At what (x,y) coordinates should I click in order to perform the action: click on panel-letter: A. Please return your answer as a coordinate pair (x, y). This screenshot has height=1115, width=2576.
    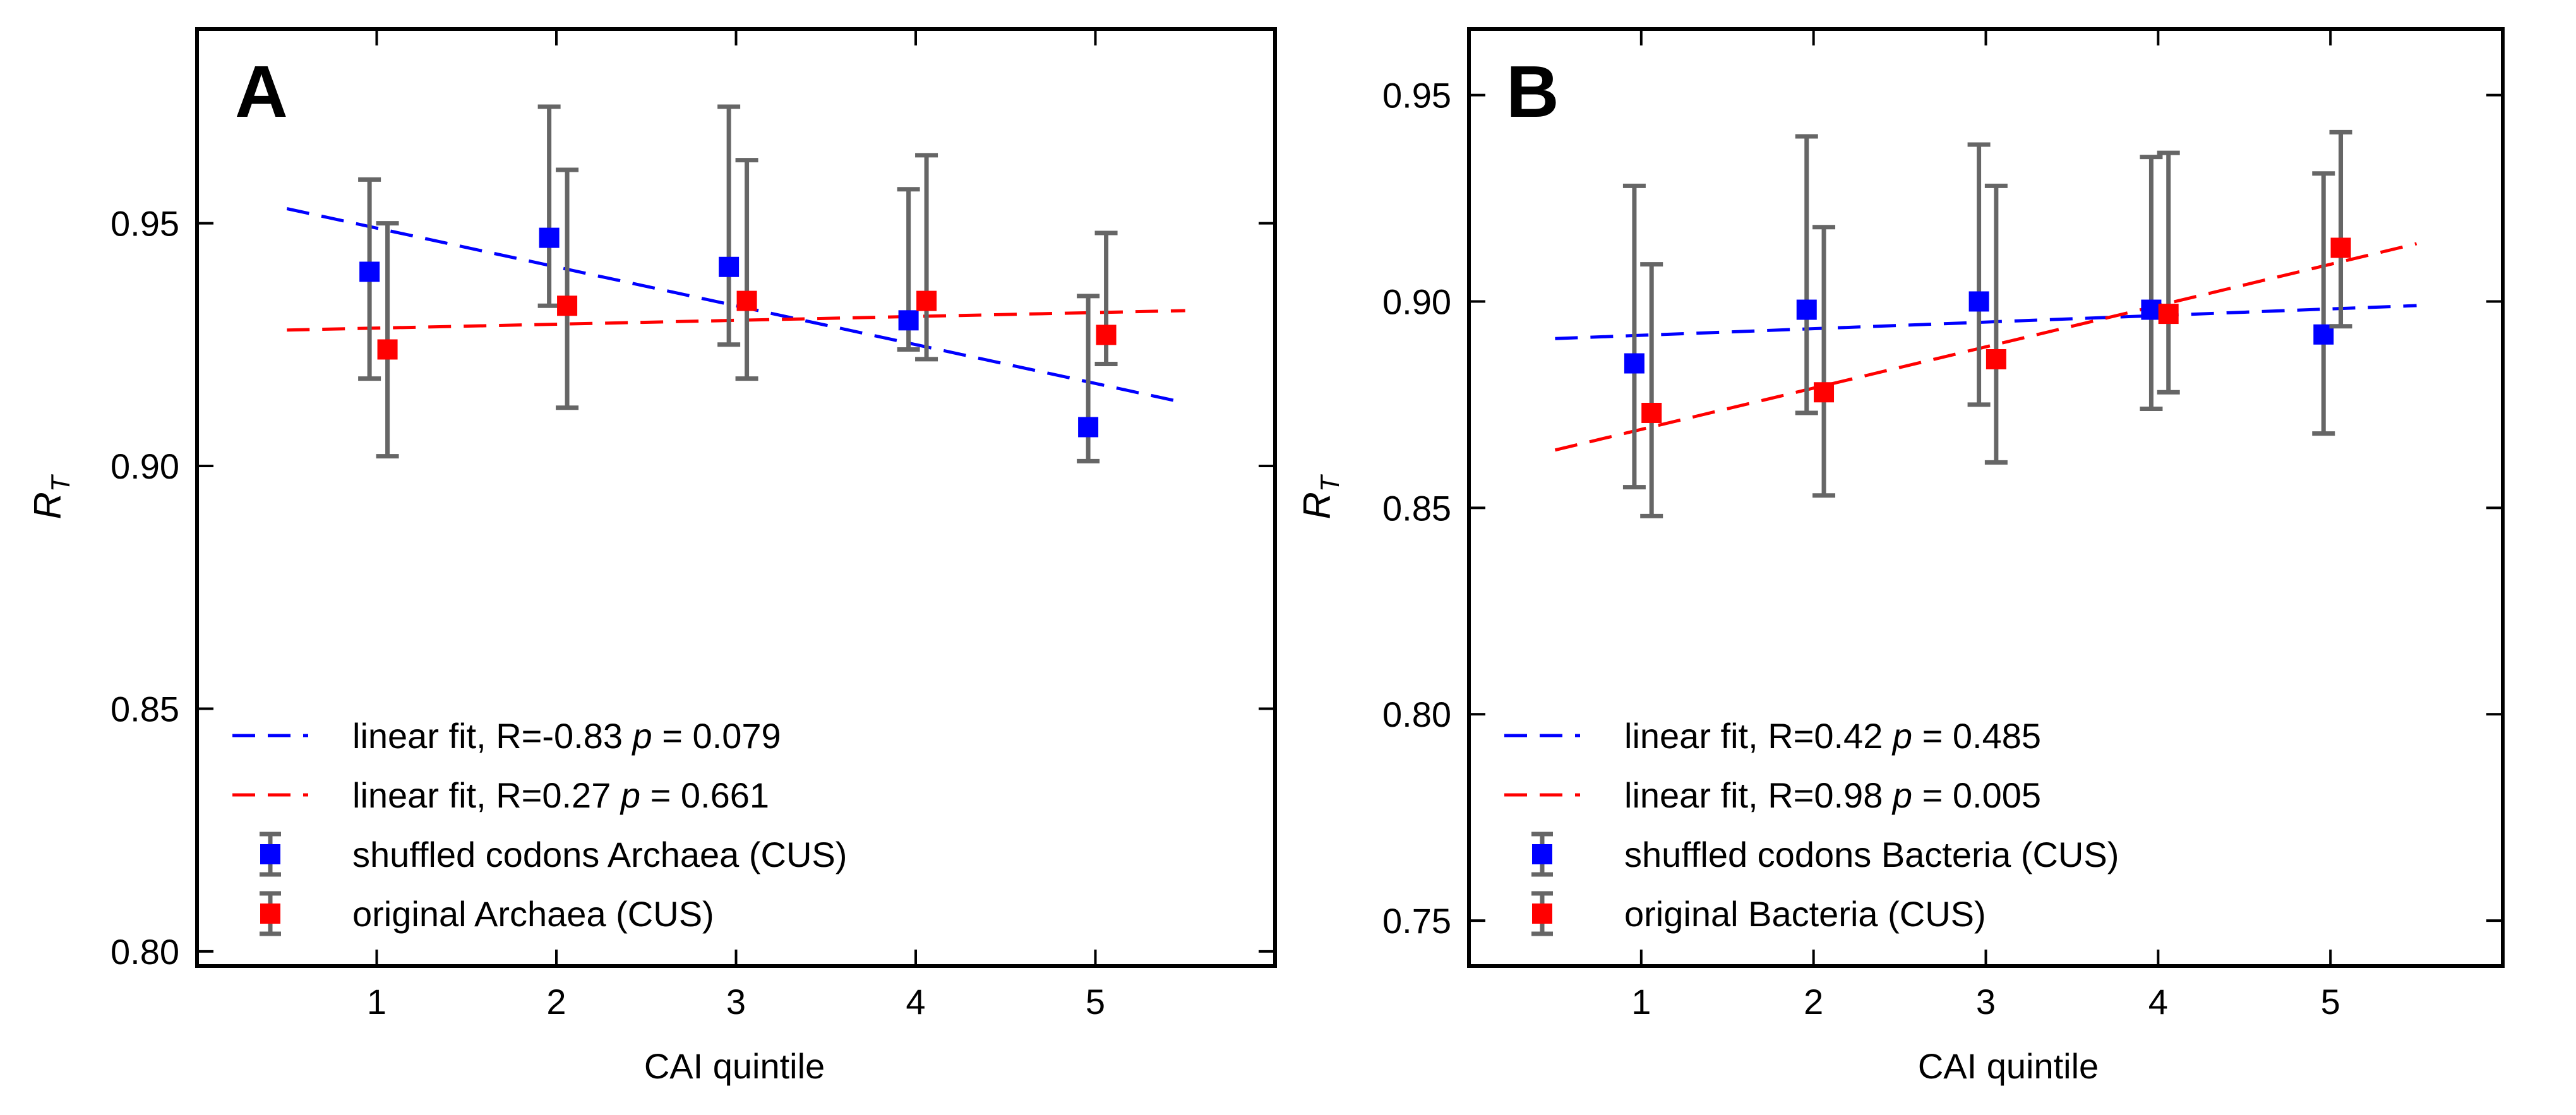
    Looking at the image, I should click on (261, 92).